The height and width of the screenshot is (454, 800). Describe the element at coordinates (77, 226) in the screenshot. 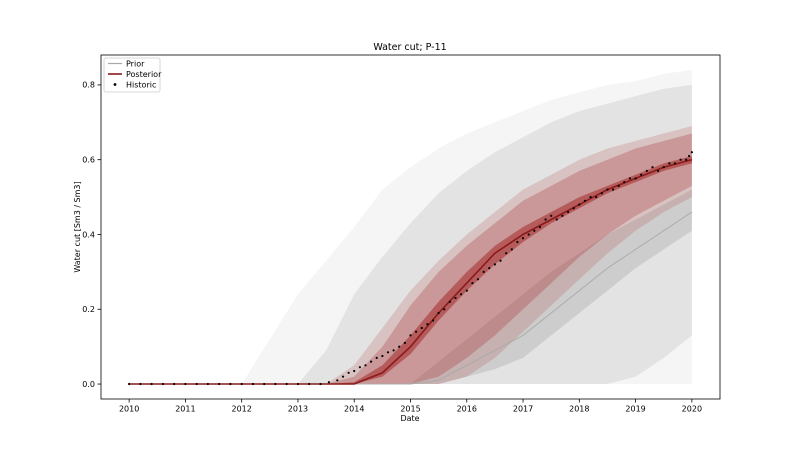

I see `y-axis-title: Water cut [Sm3 / Sm3]` at that location.